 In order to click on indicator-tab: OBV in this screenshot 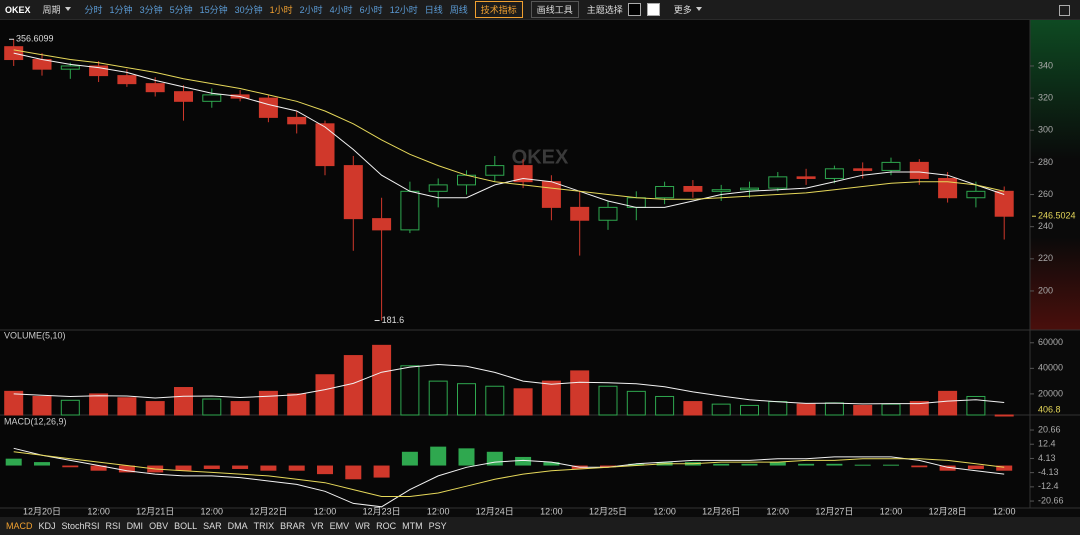, I will do `click(159, 526)`.